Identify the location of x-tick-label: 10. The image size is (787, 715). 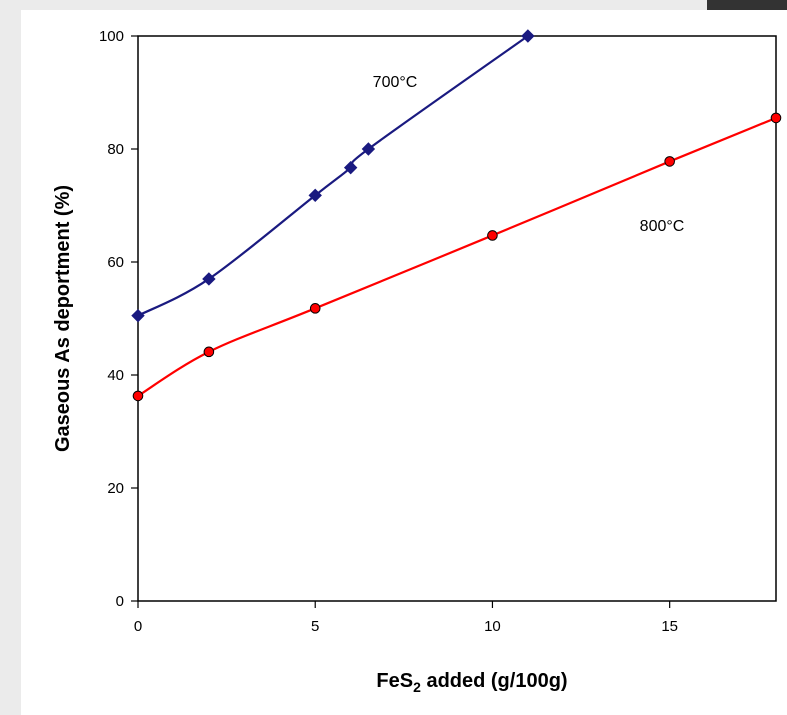
(492, 626).